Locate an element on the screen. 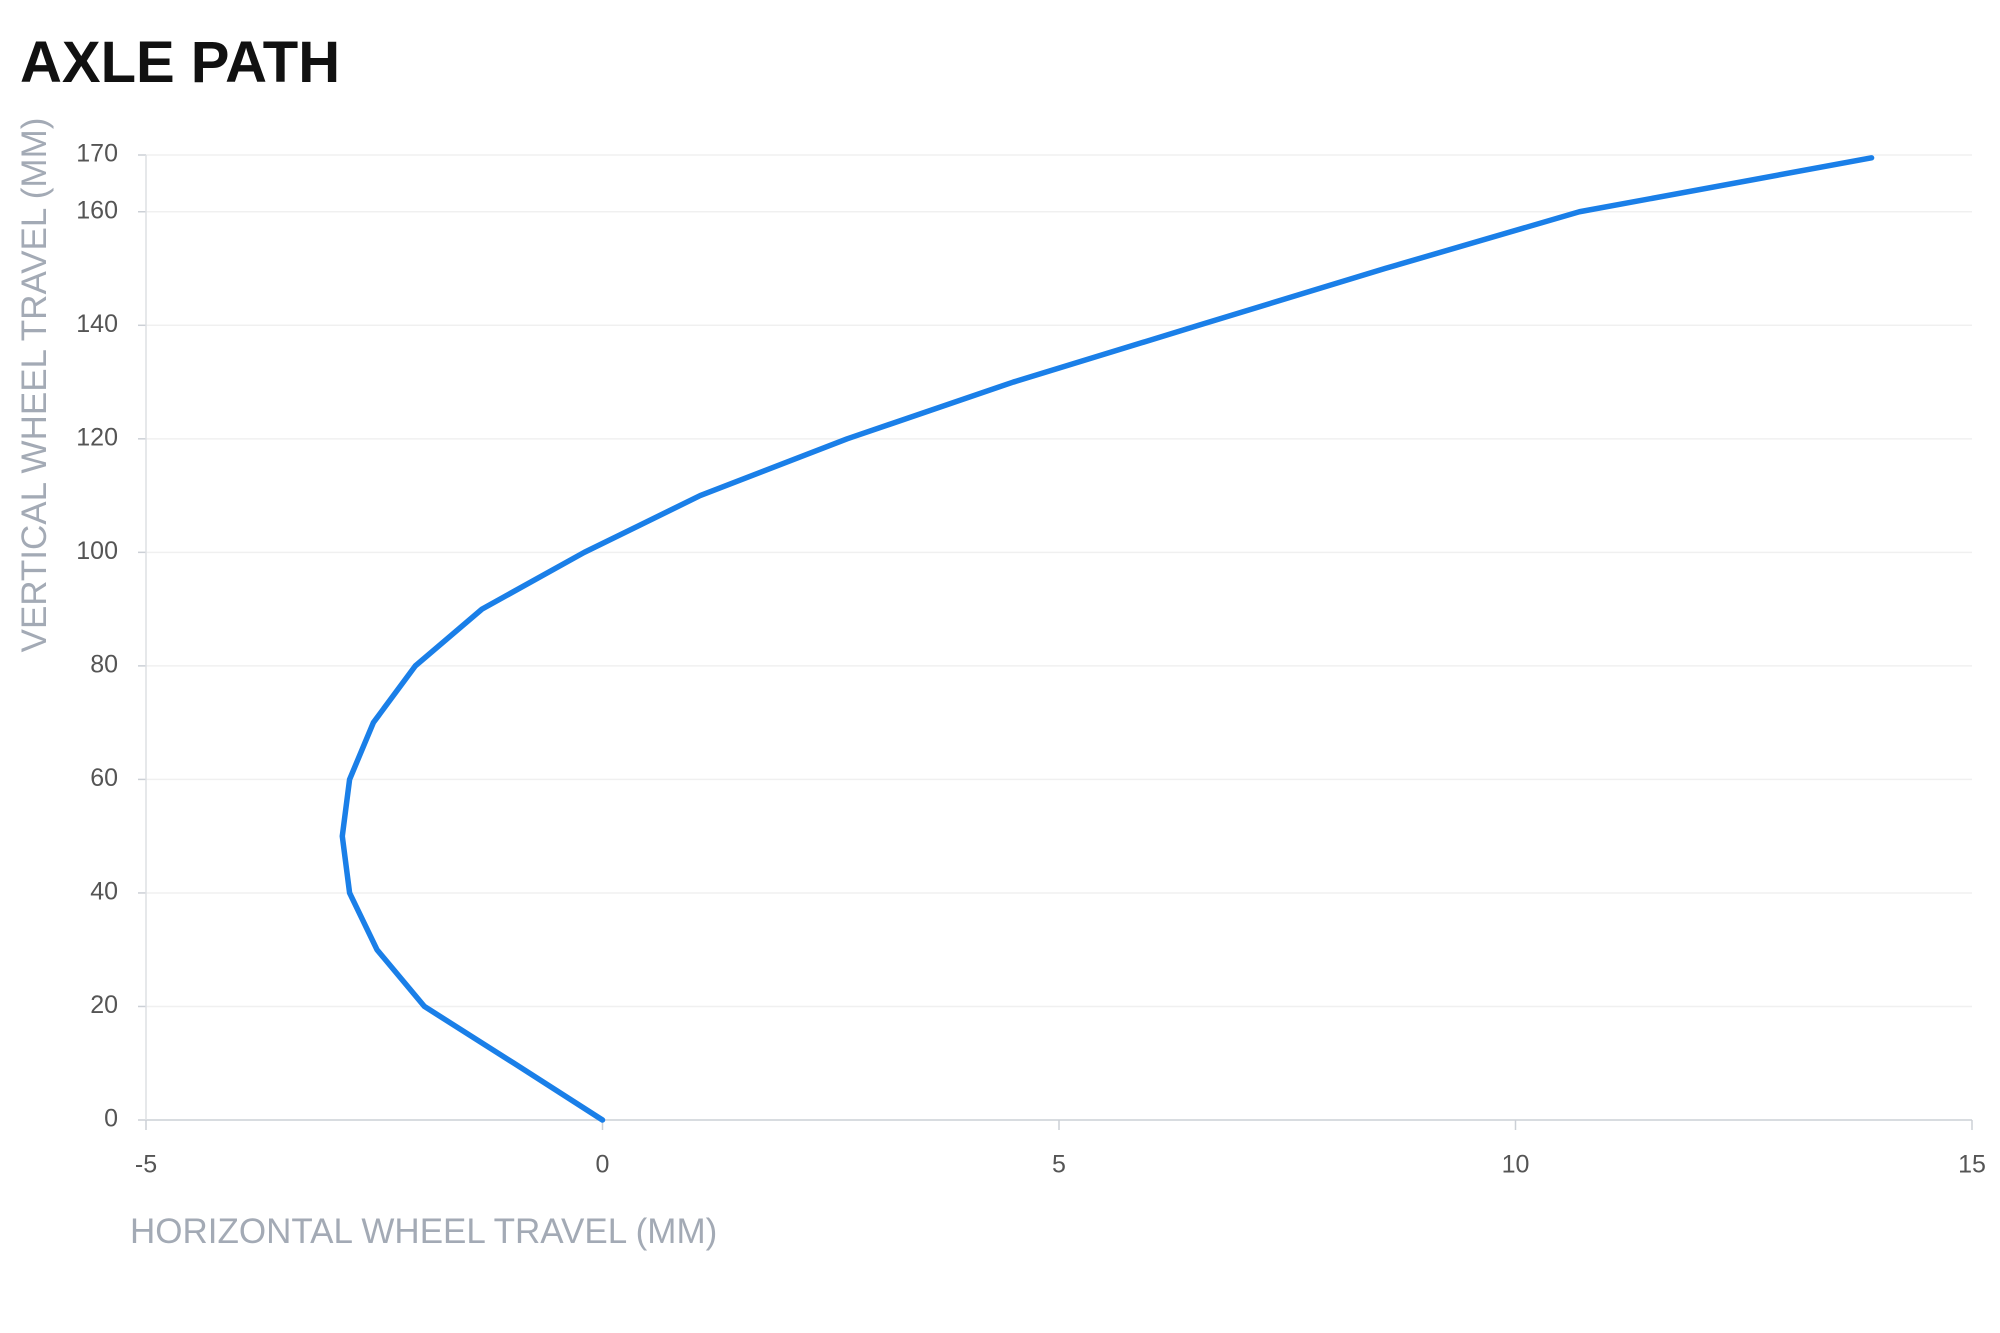  chart-title: AXLE PATH is located at coordinates (180, 62).